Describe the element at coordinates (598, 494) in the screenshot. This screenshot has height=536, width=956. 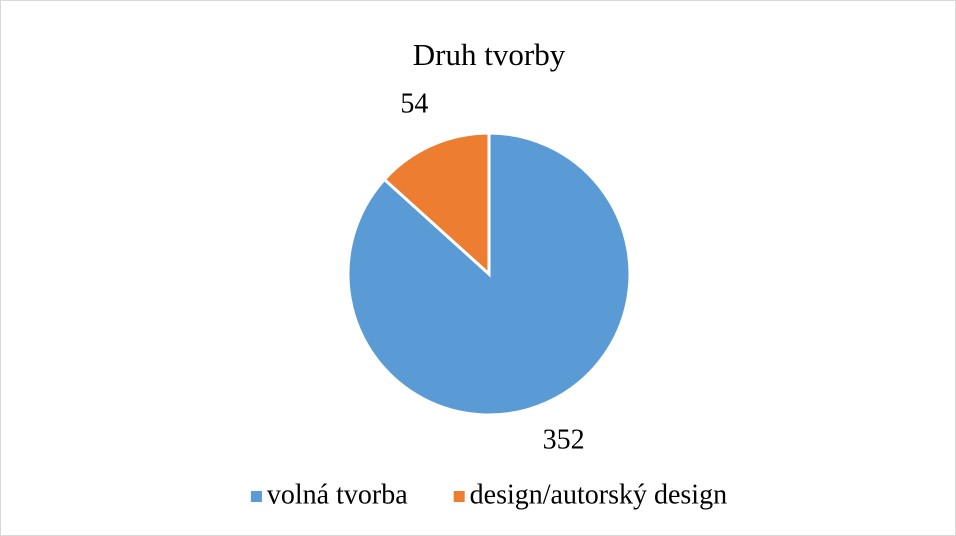
I see `legend-label: design/autorský design` at that location.